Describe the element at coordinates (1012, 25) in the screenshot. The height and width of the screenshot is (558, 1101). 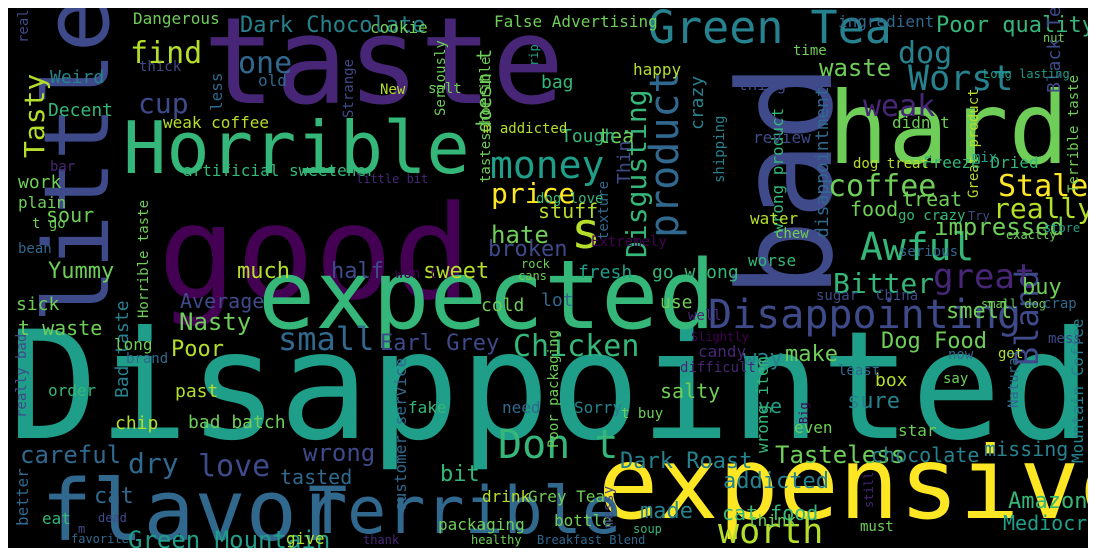
I see `word: Poor quality` at that location.